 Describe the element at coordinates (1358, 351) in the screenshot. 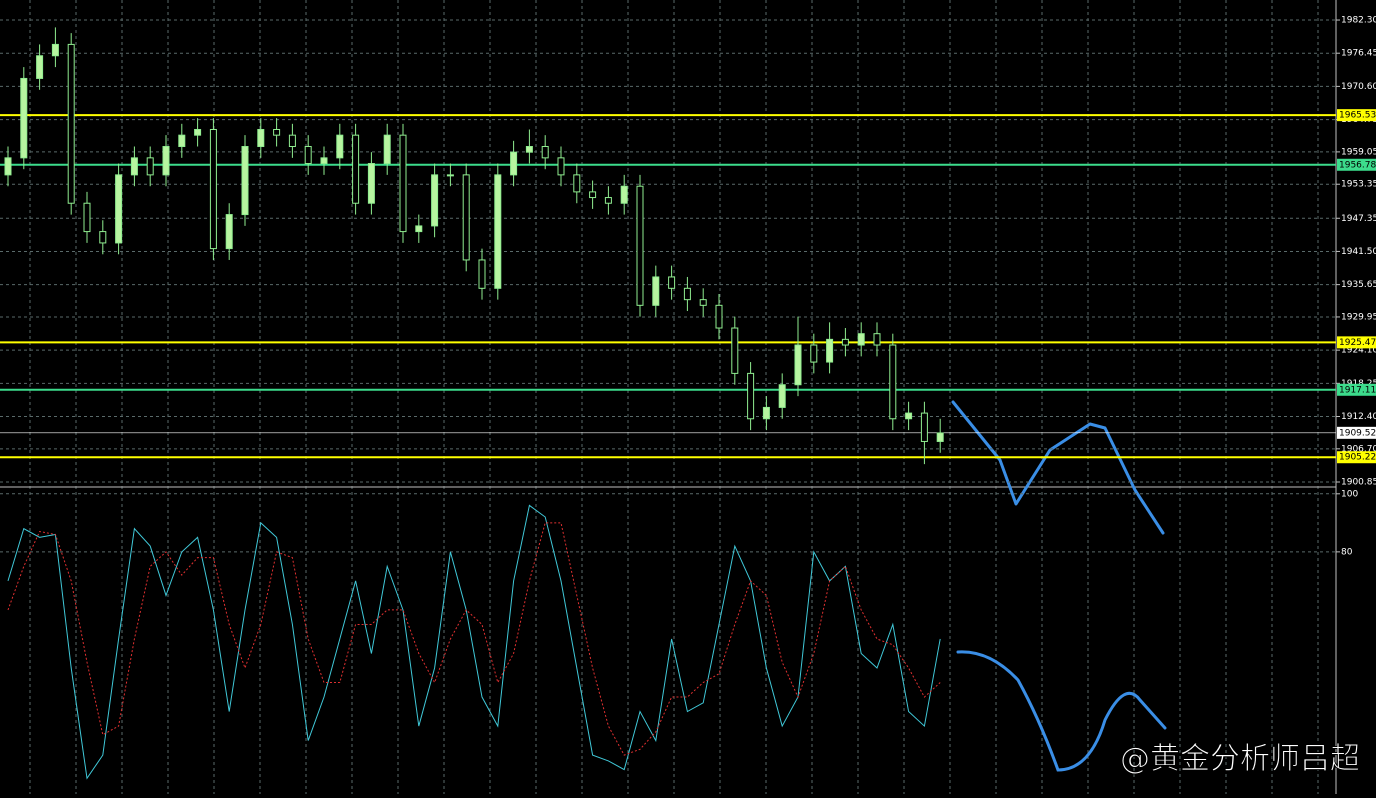

I see `y-tick-label: 1924.10` at that location.